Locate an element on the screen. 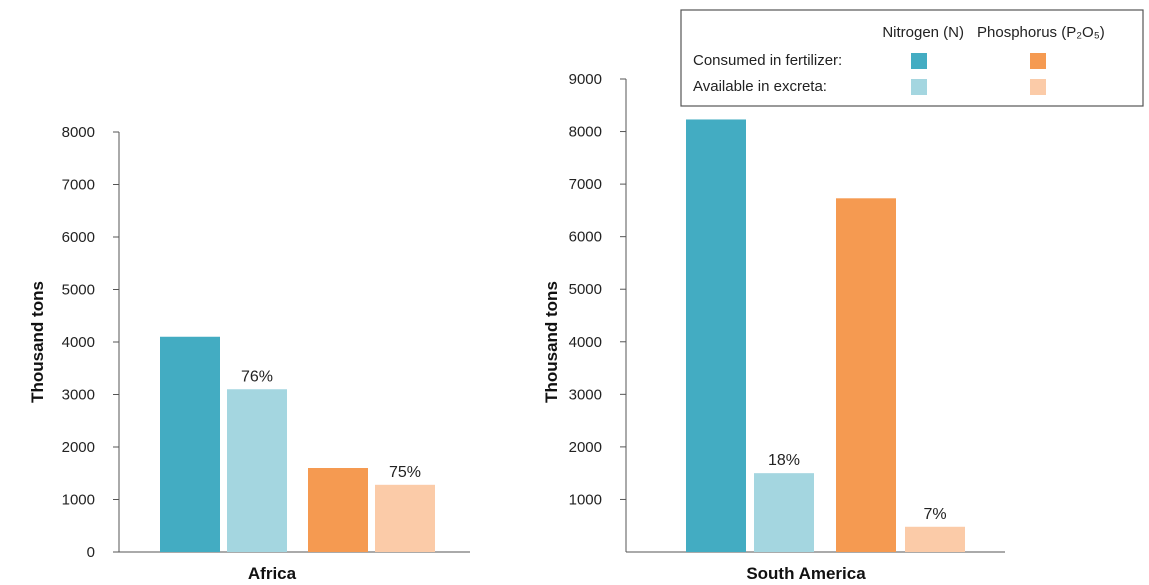  legend-swatch-nitrogen-excreta is located at coordinates (919, 87).